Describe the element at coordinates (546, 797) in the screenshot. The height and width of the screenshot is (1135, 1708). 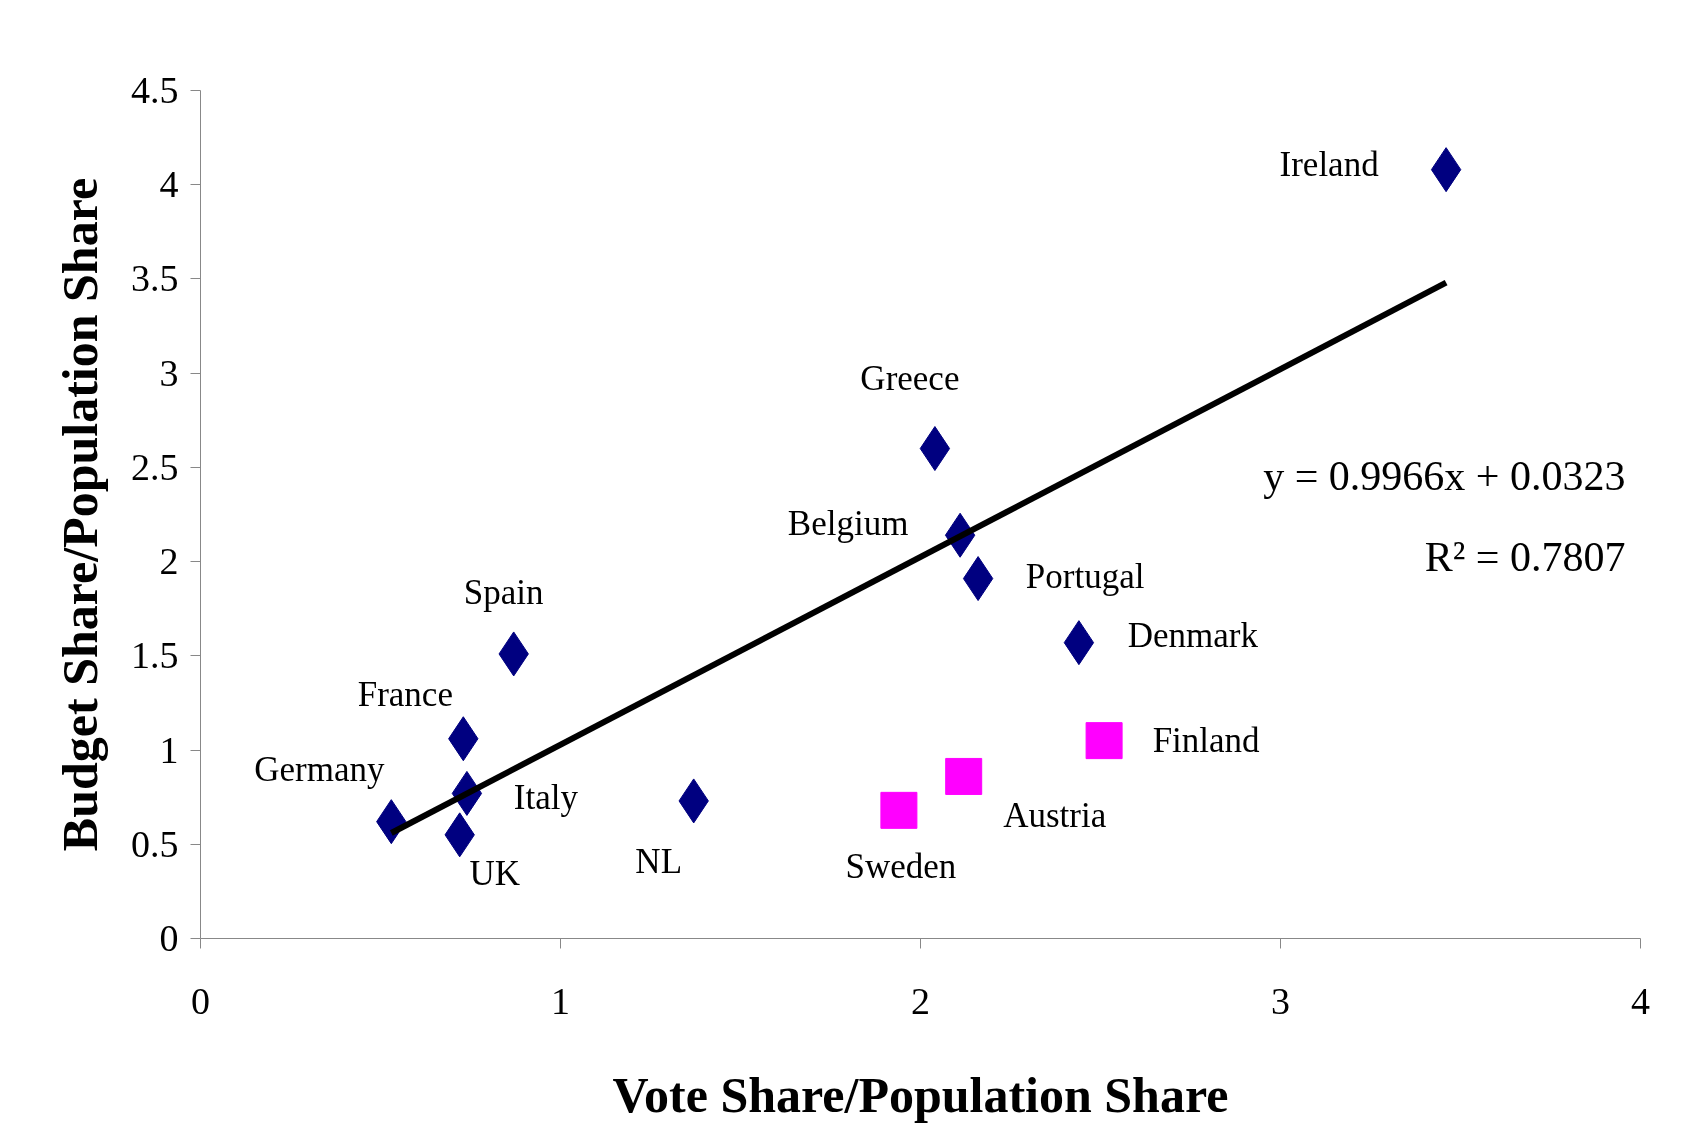
I see `annotation: Italy` at that location.